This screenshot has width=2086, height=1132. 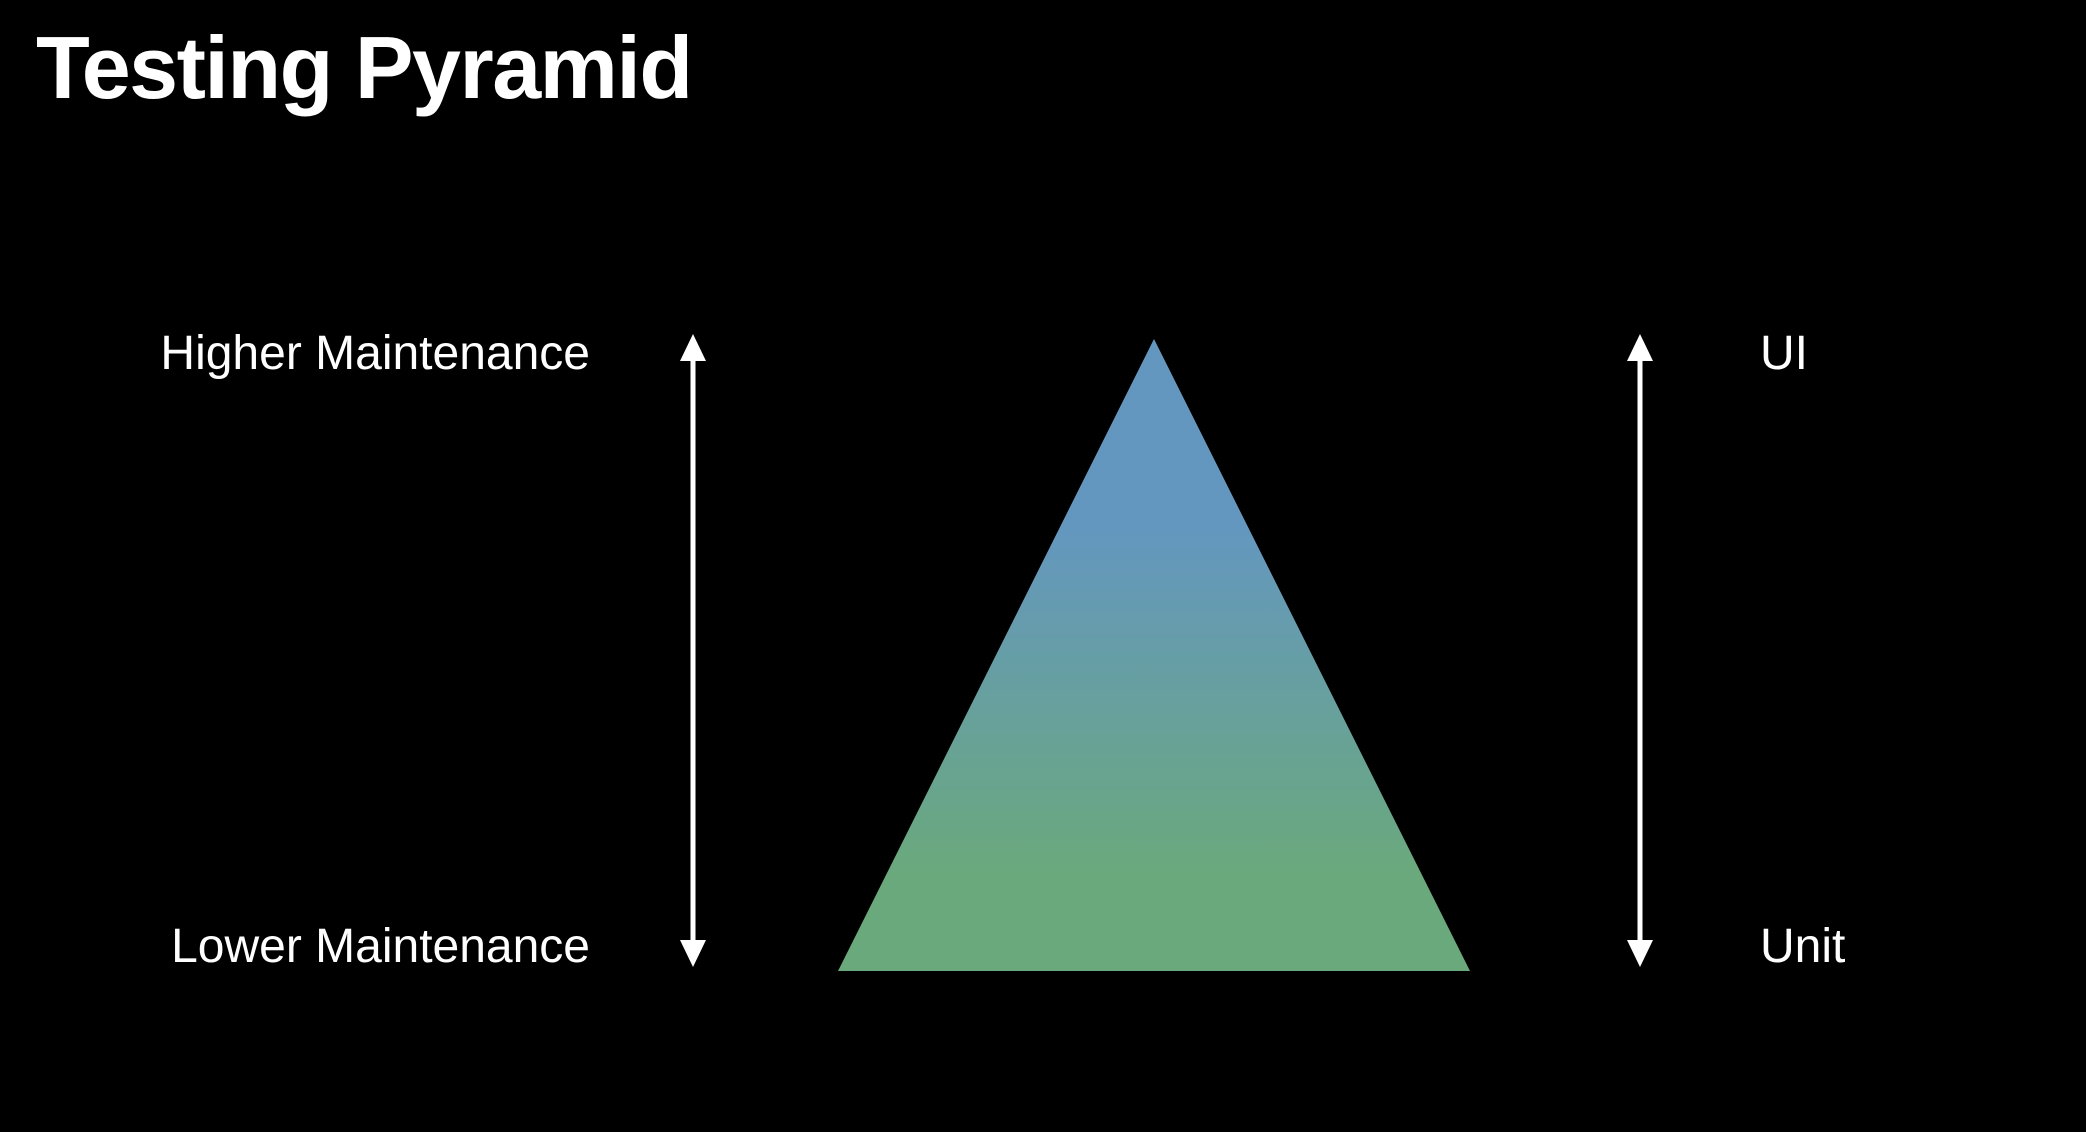 What do you see at coordinates (380, 946) in the screenshot?
I see `lower-maintenance-label: Lower Maintenance` at bounding box center [380, 946].